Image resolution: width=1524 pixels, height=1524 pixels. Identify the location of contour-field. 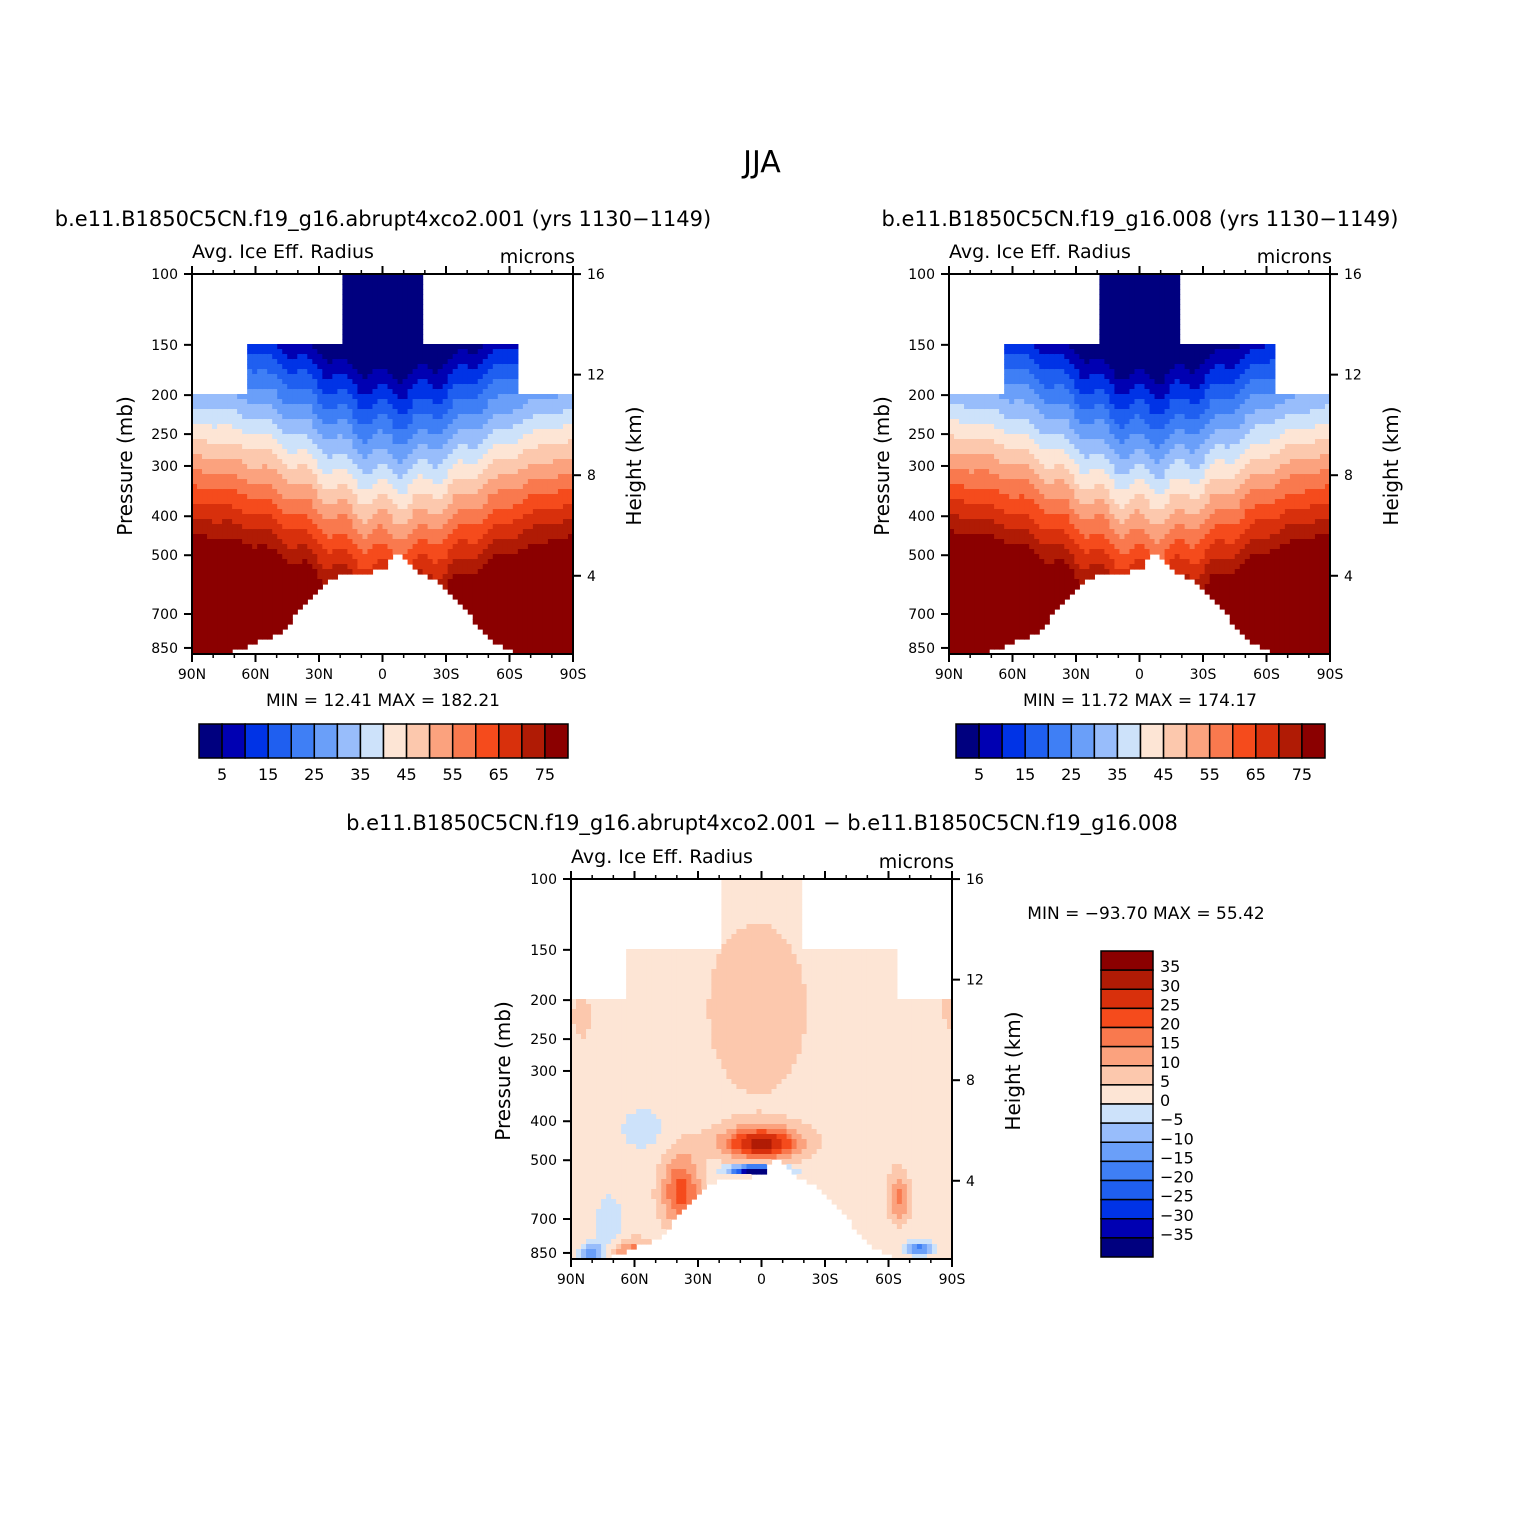
(383, 464).